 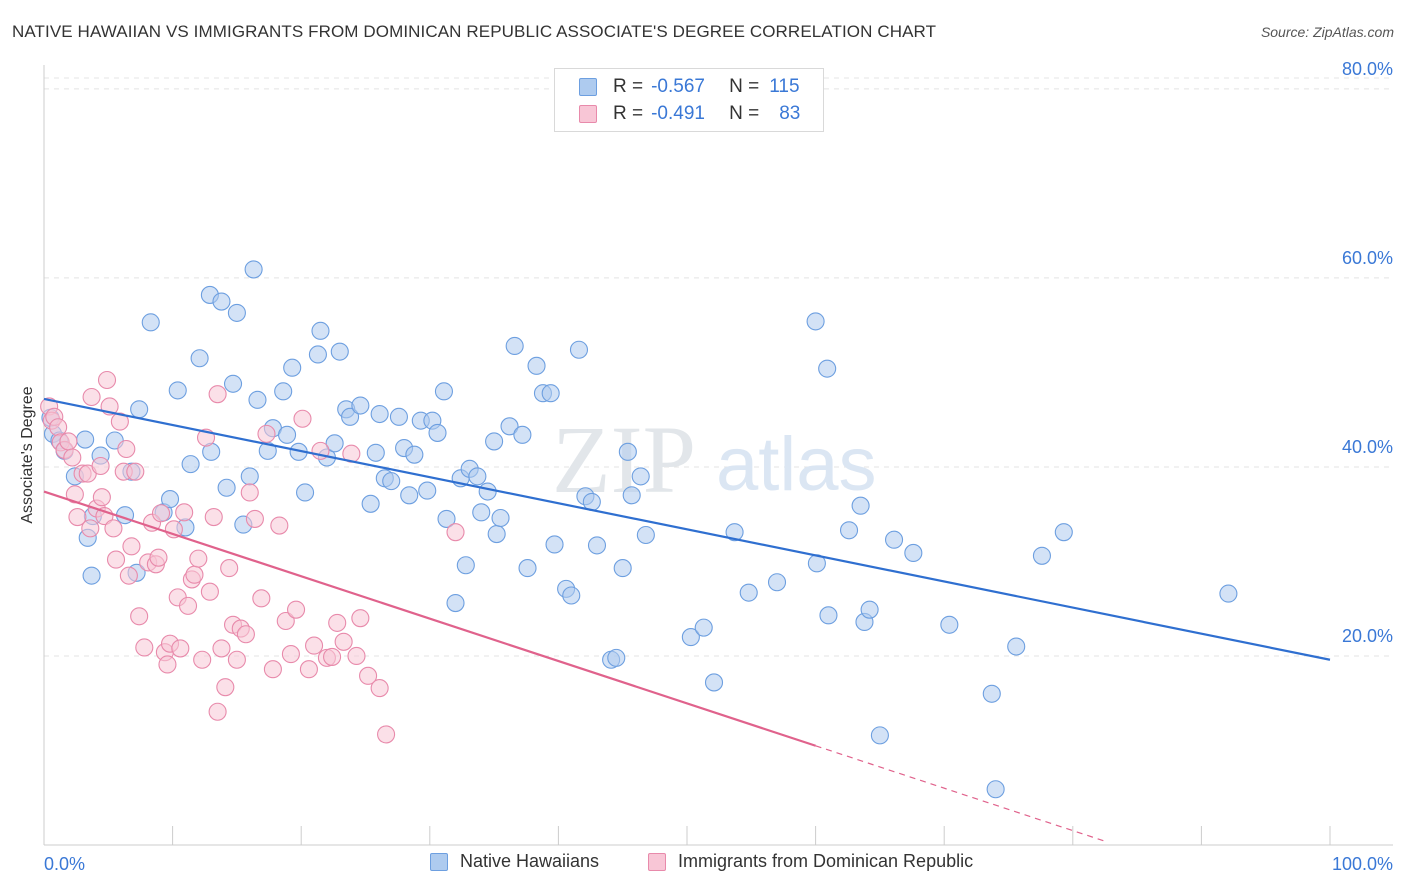 What do you see at coordinates (1367, 69) in the screenshot?
I see `y-tick-label: 80.0%` at bounding box center [1367, 69].